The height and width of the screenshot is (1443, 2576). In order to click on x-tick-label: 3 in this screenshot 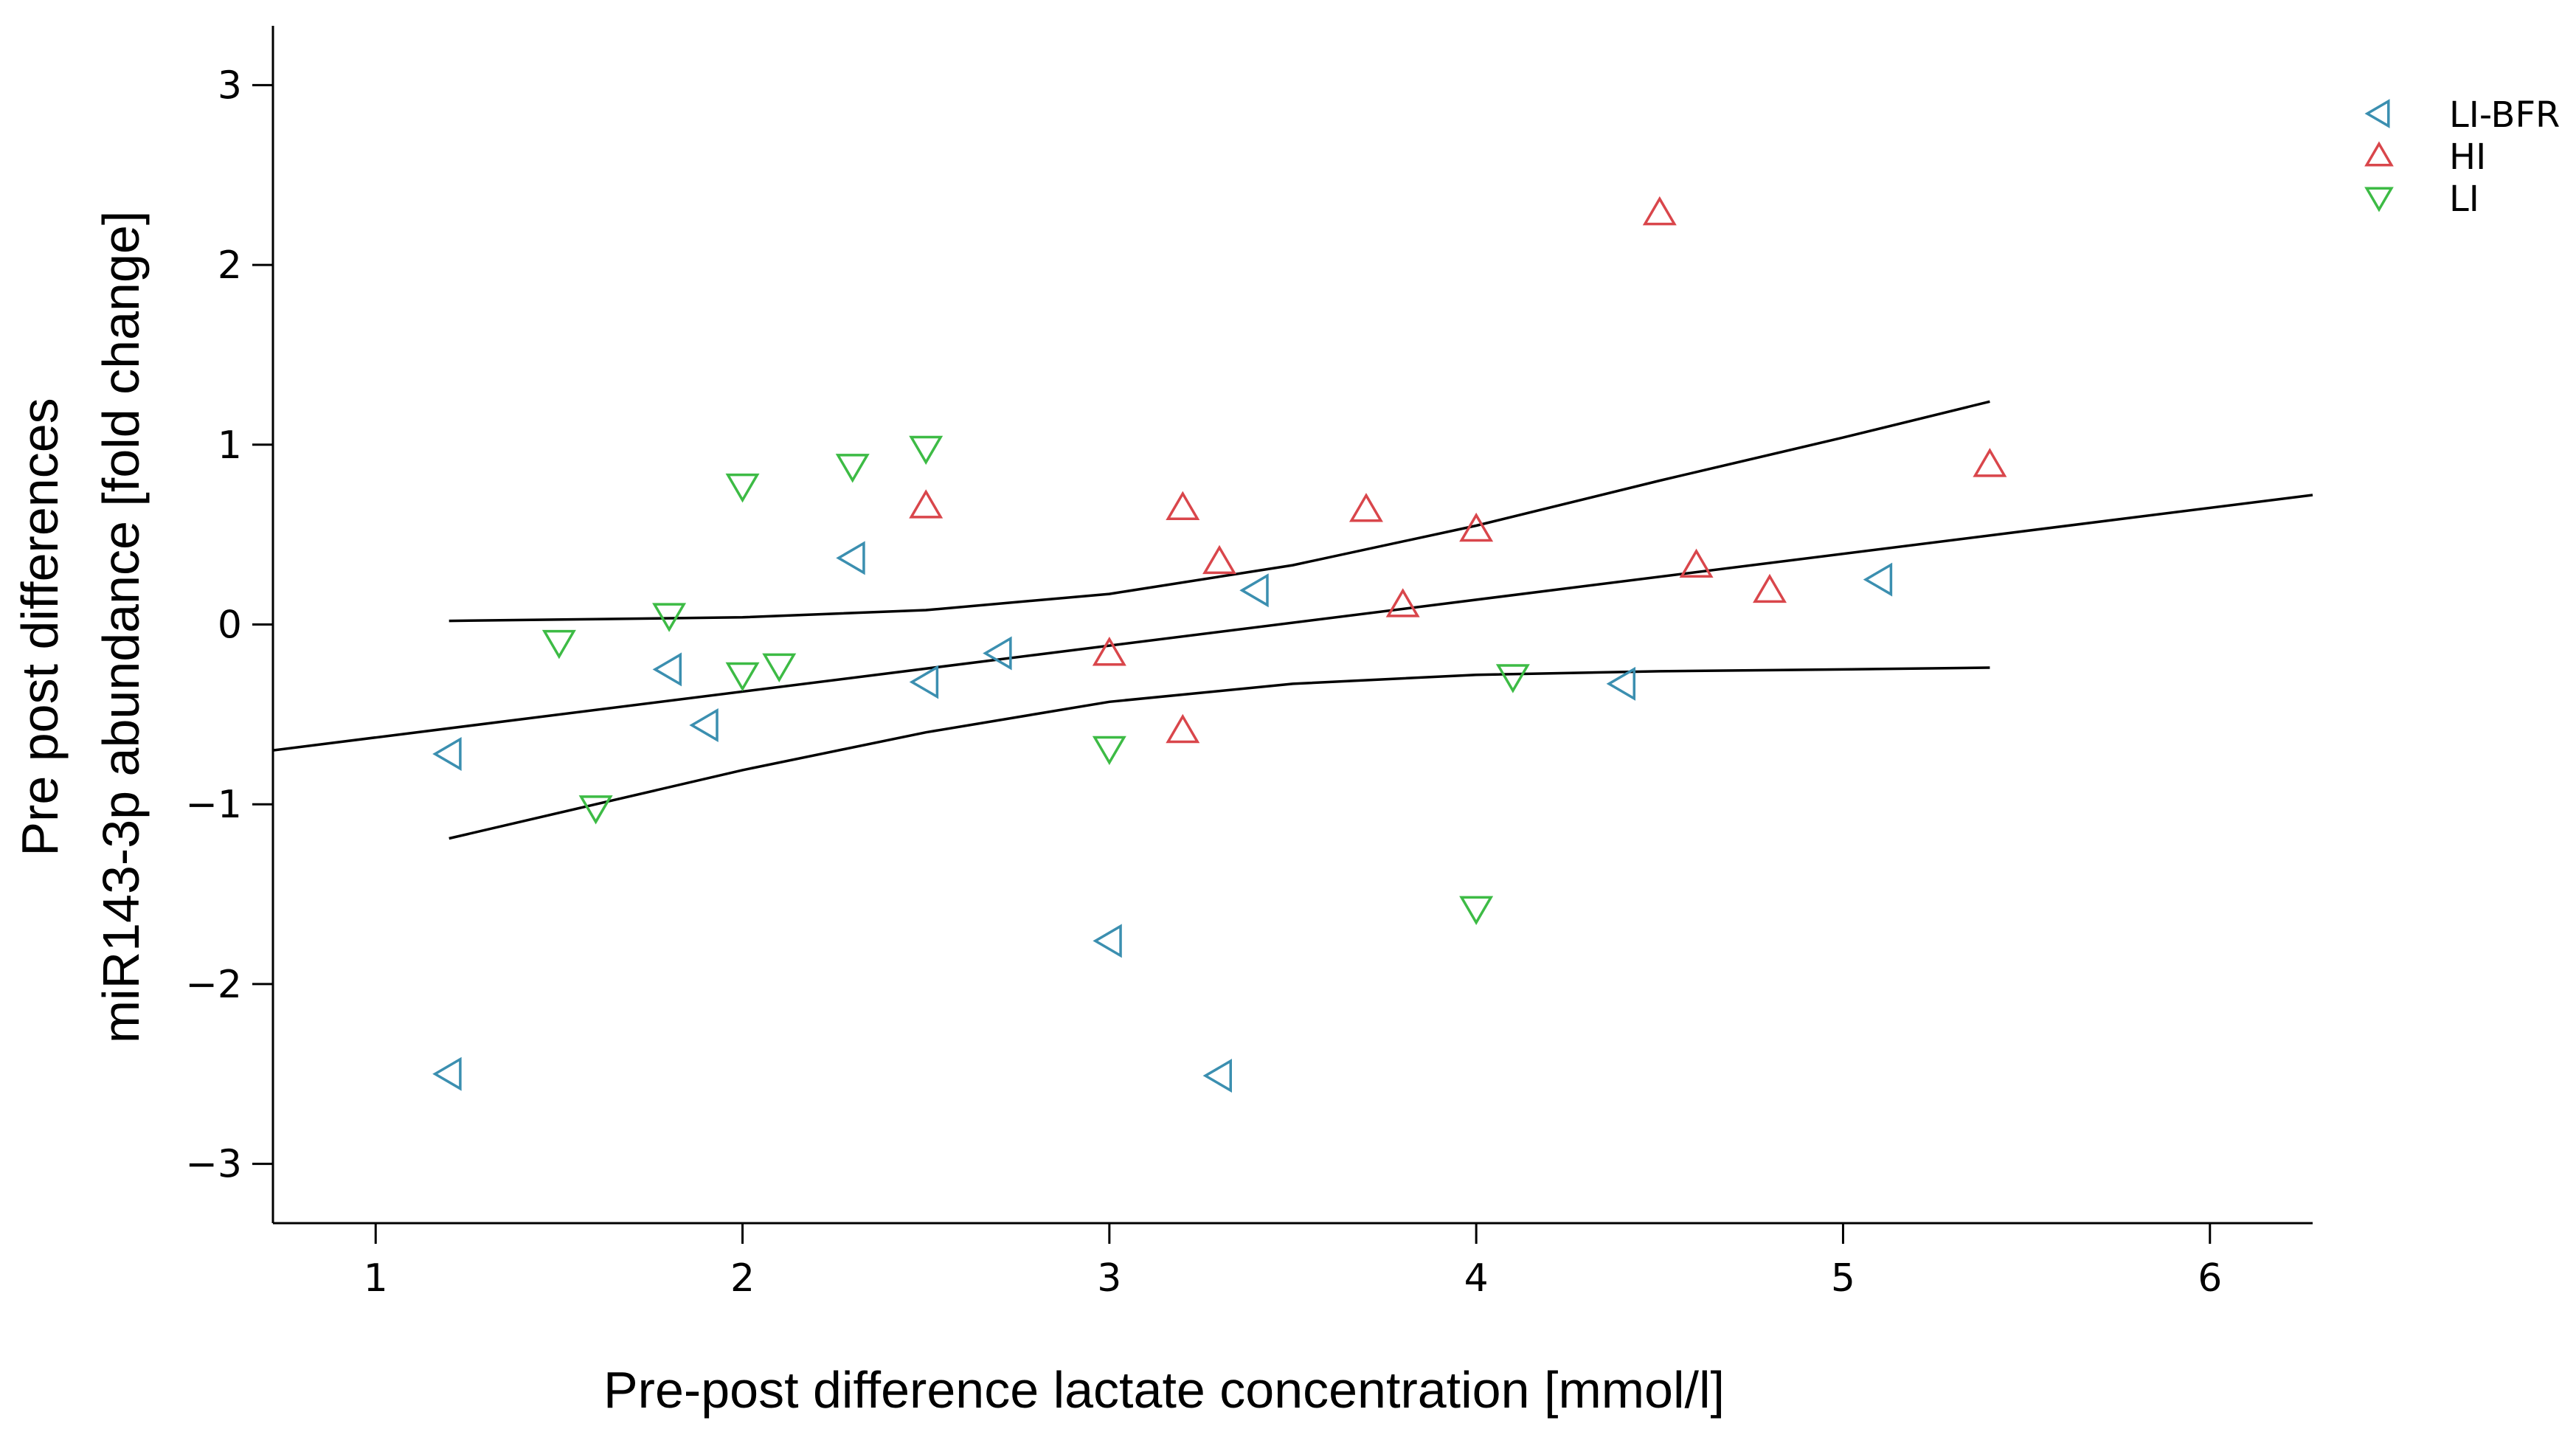, I will do `click(1109, 1278)`.